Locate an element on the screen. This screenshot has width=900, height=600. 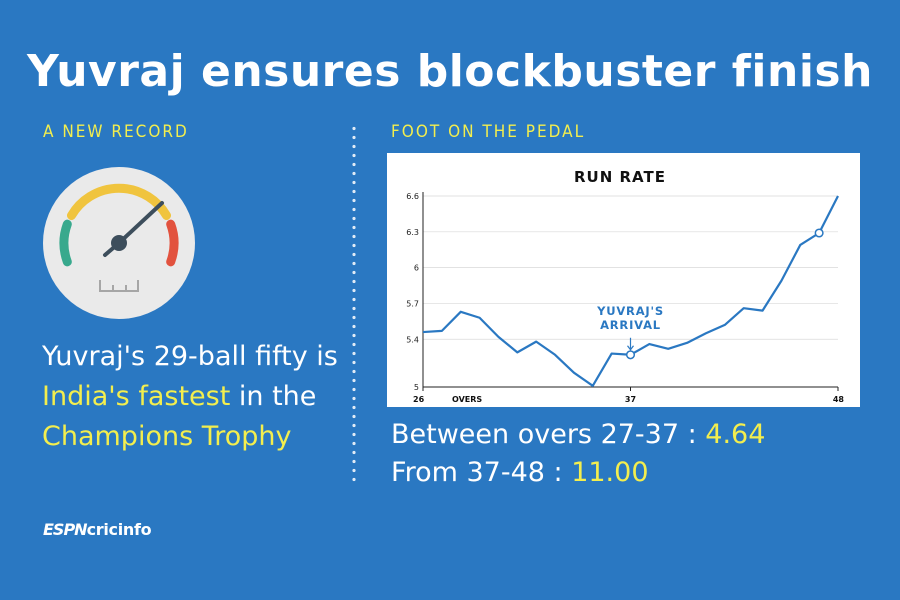
annotation-arrowhead is located at coordinates (630, 348).